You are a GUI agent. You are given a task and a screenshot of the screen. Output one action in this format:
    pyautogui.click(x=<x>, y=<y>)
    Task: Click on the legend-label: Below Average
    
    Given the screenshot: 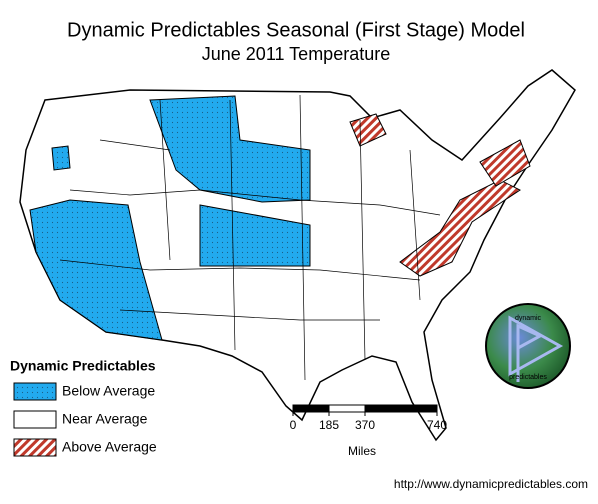 What is the action you would take?
    pyautogui.click(x=108, y=391)
    